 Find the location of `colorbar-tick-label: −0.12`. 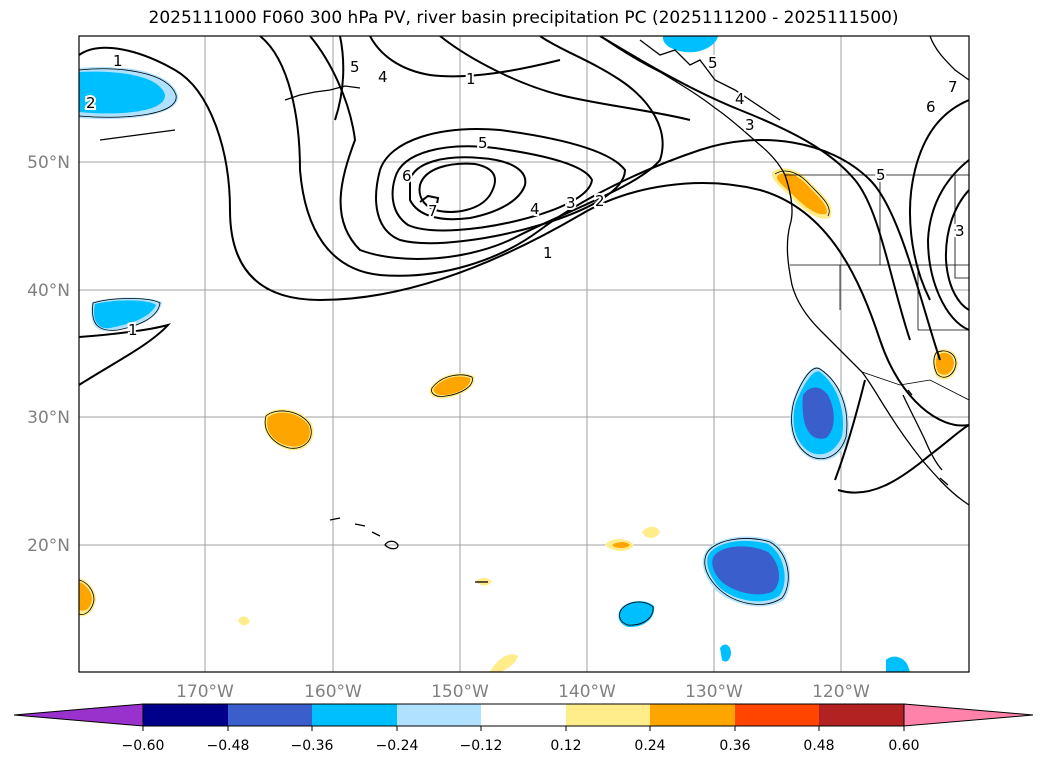

colorbar-tick-label: −0.12 is located at coordinates (481, 746).